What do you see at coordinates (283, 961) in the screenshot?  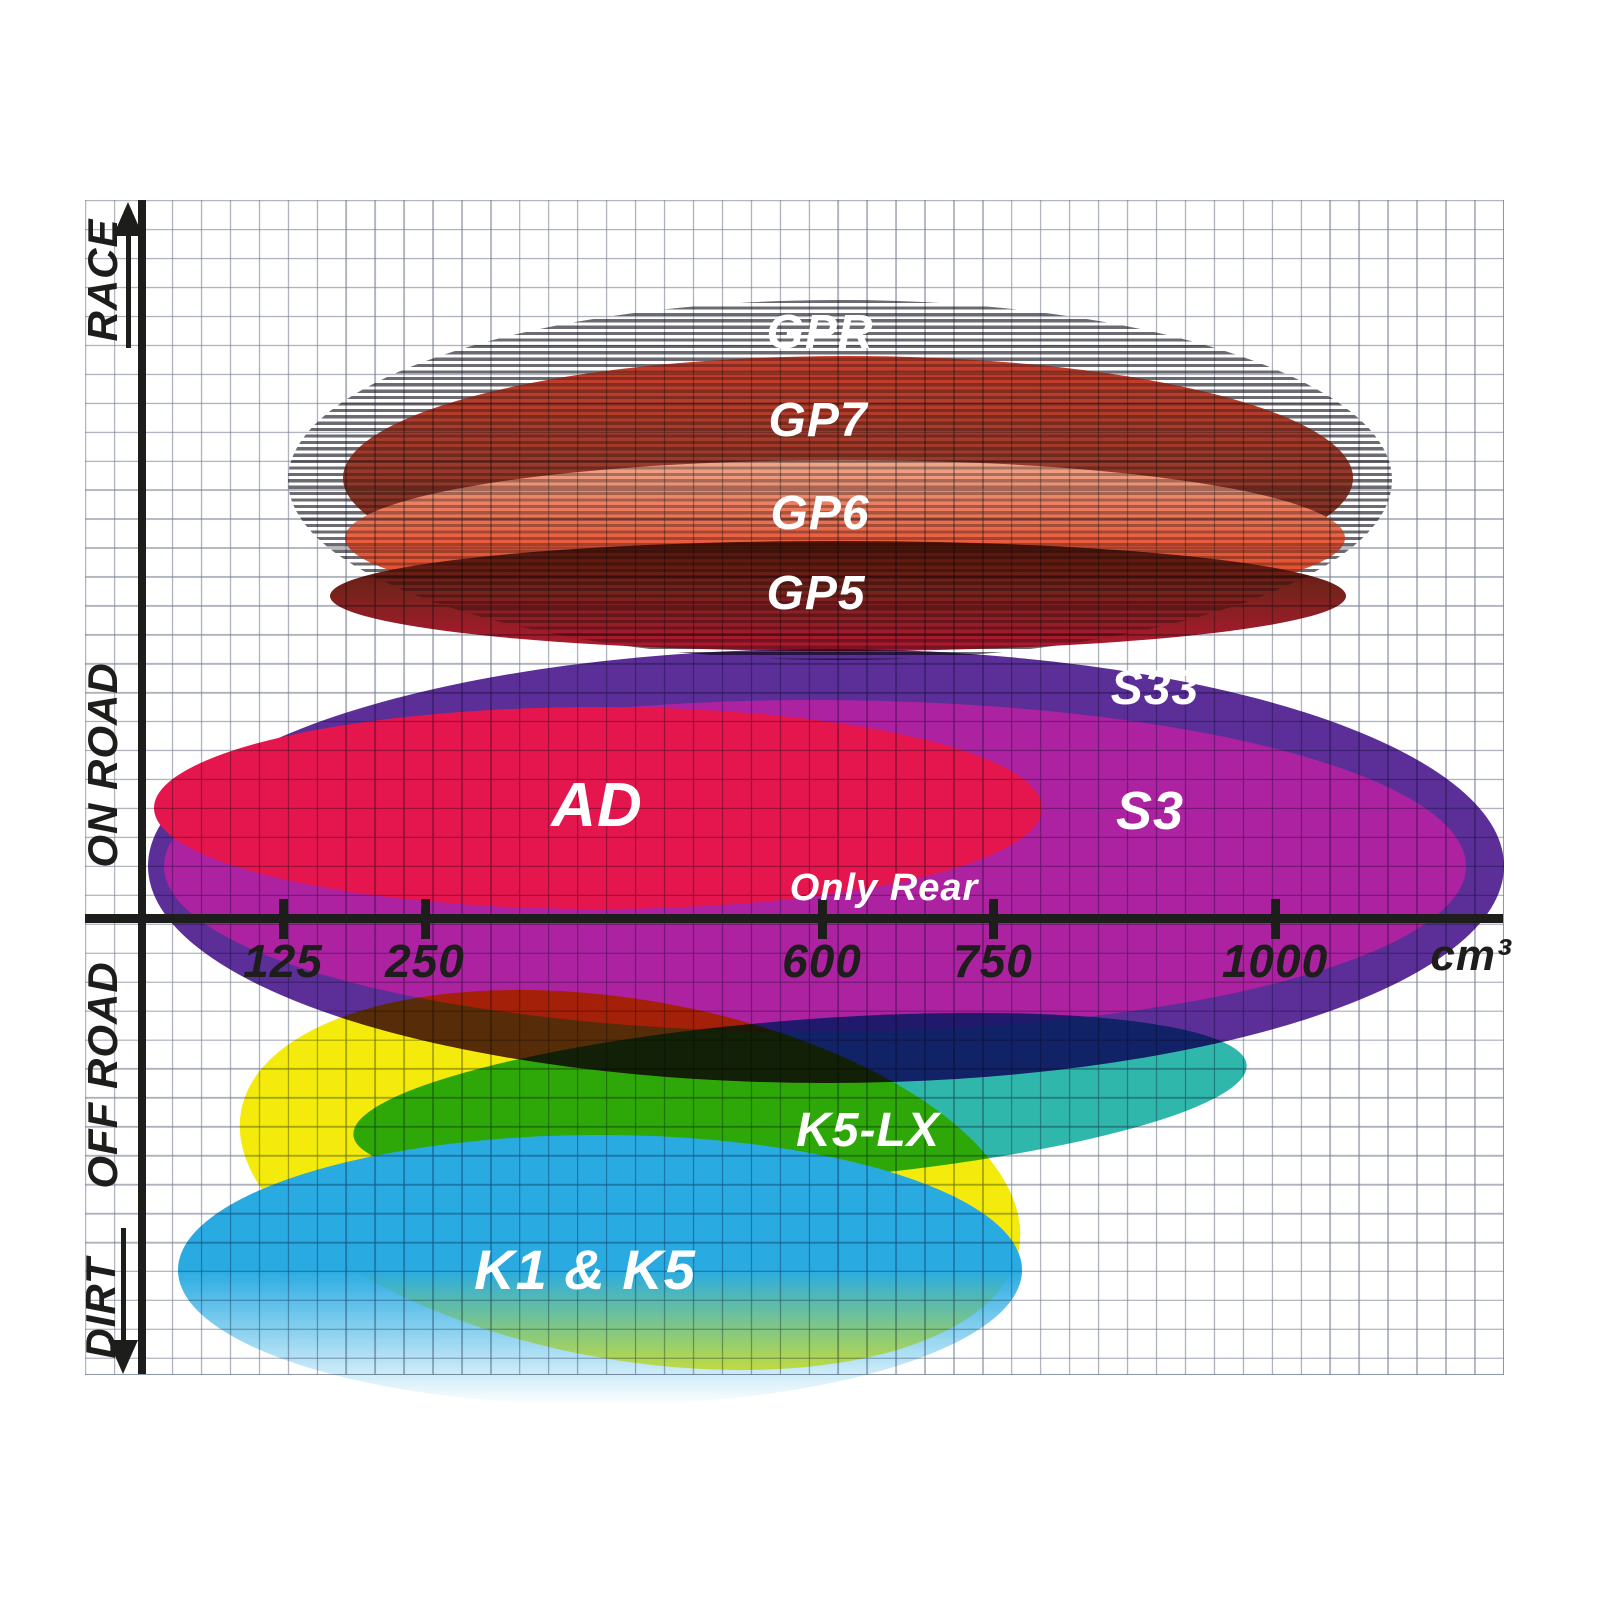 I see `x-tick-label: 125` at bounding box center [283, 961].